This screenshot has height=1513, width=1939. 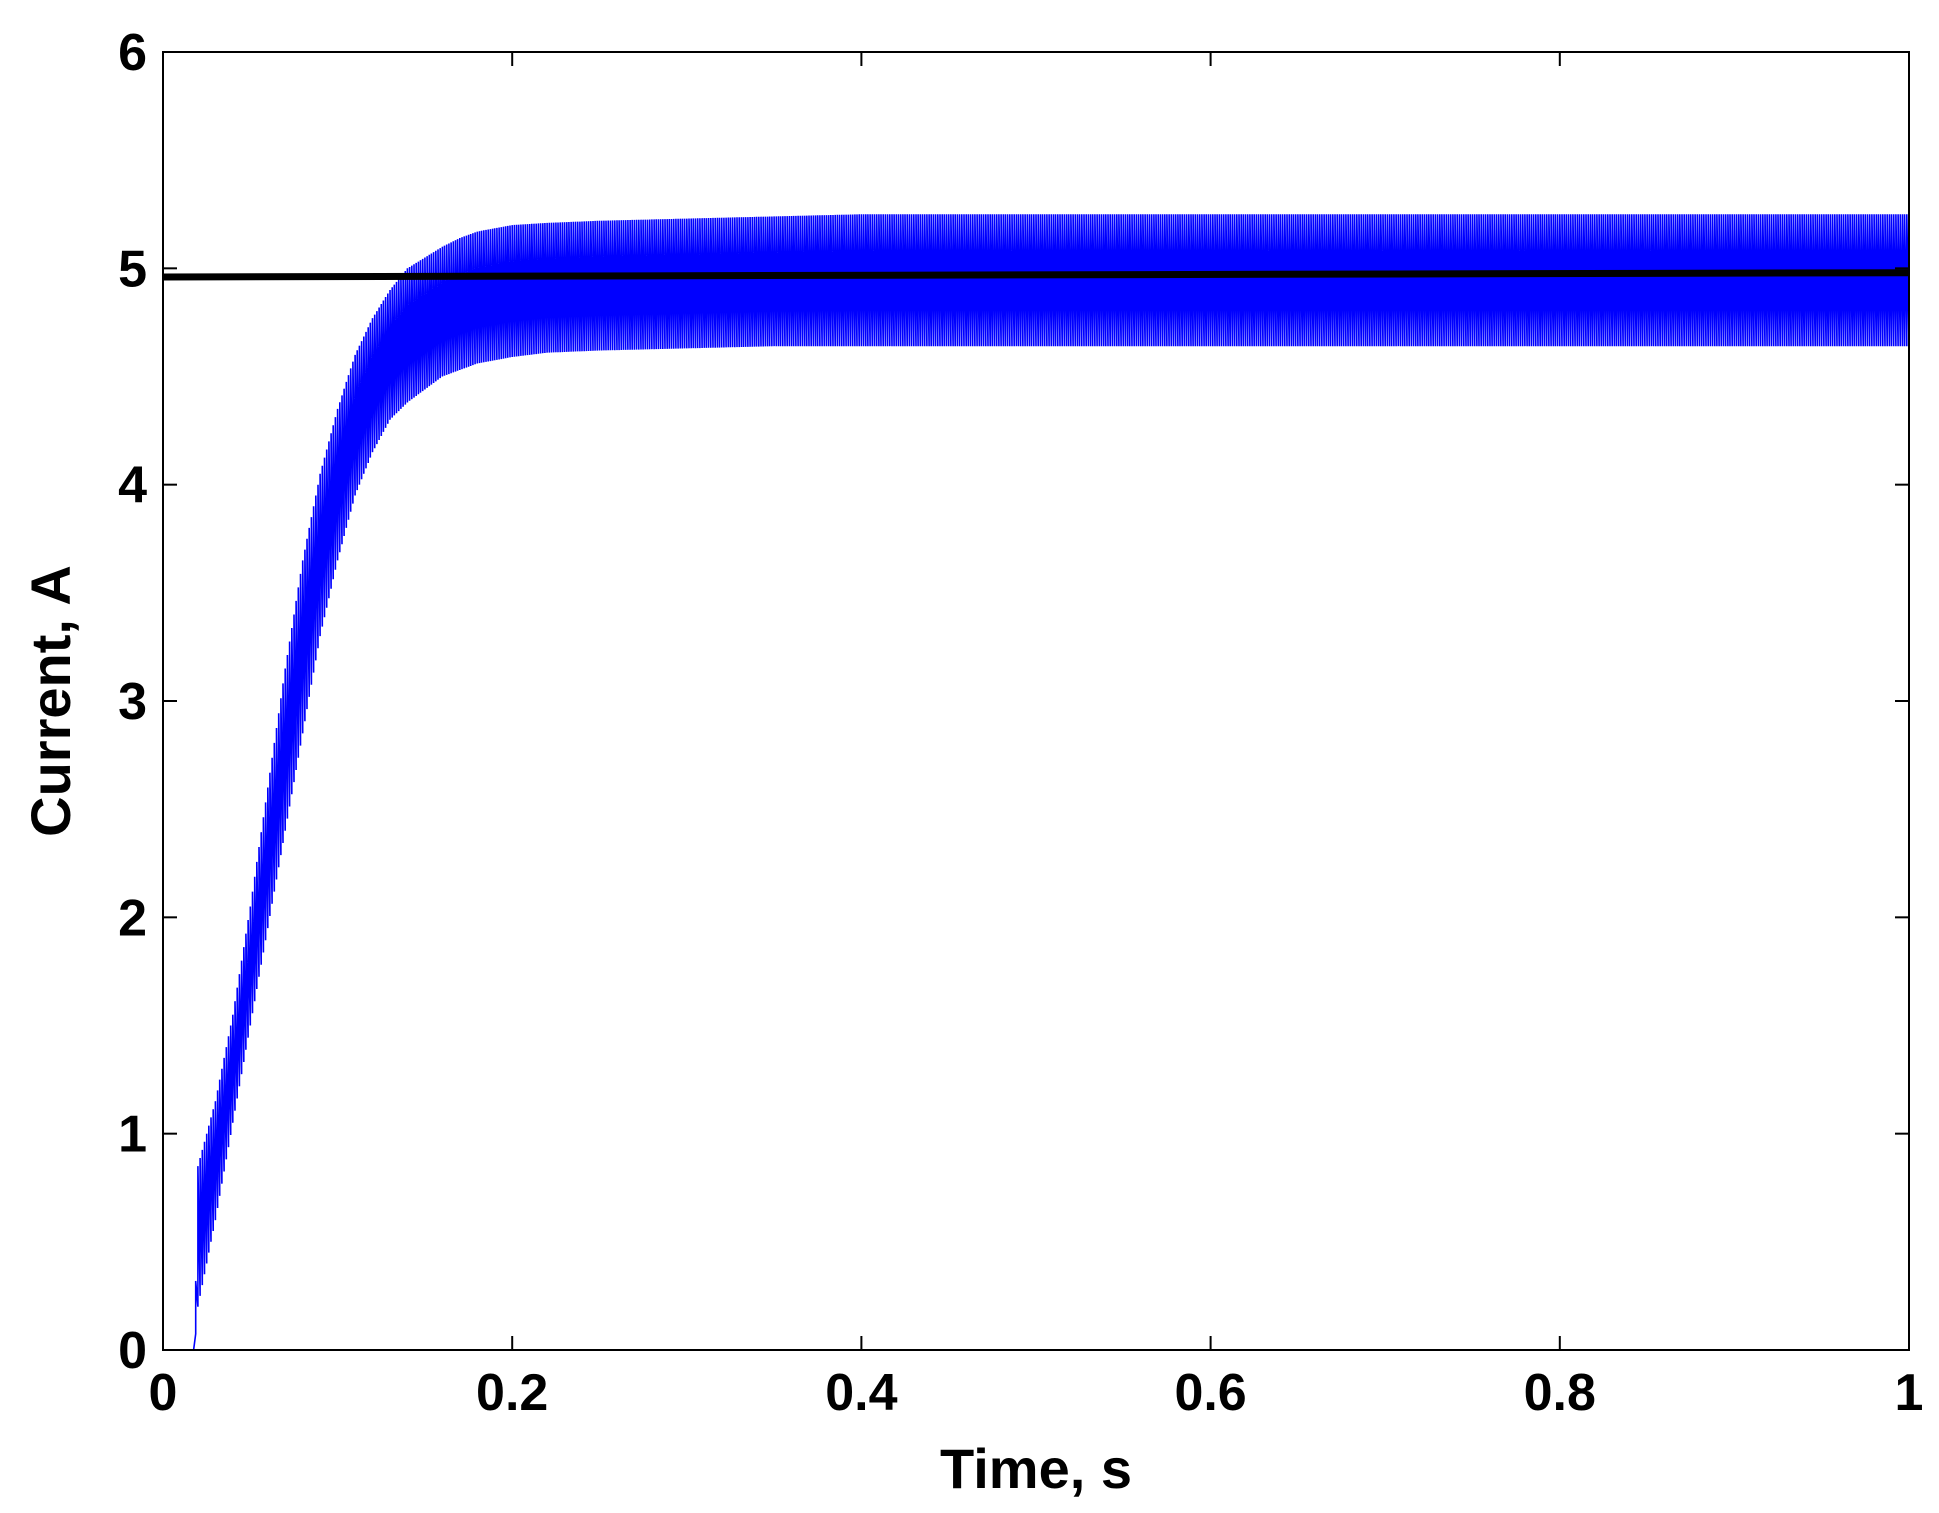 I want to click on y-tick-label: 5, so click(x=132, y=269).